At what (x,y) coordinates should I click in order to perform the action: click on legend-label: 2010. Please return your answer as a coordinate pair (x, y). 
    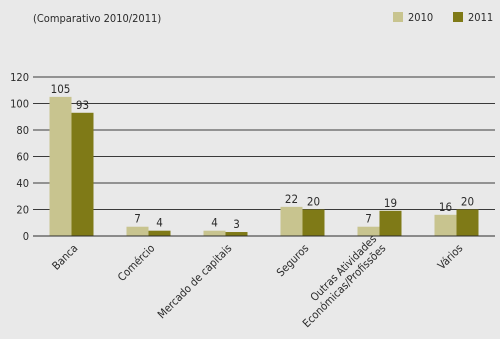
    Looking at the image, I should click on (420, 17).